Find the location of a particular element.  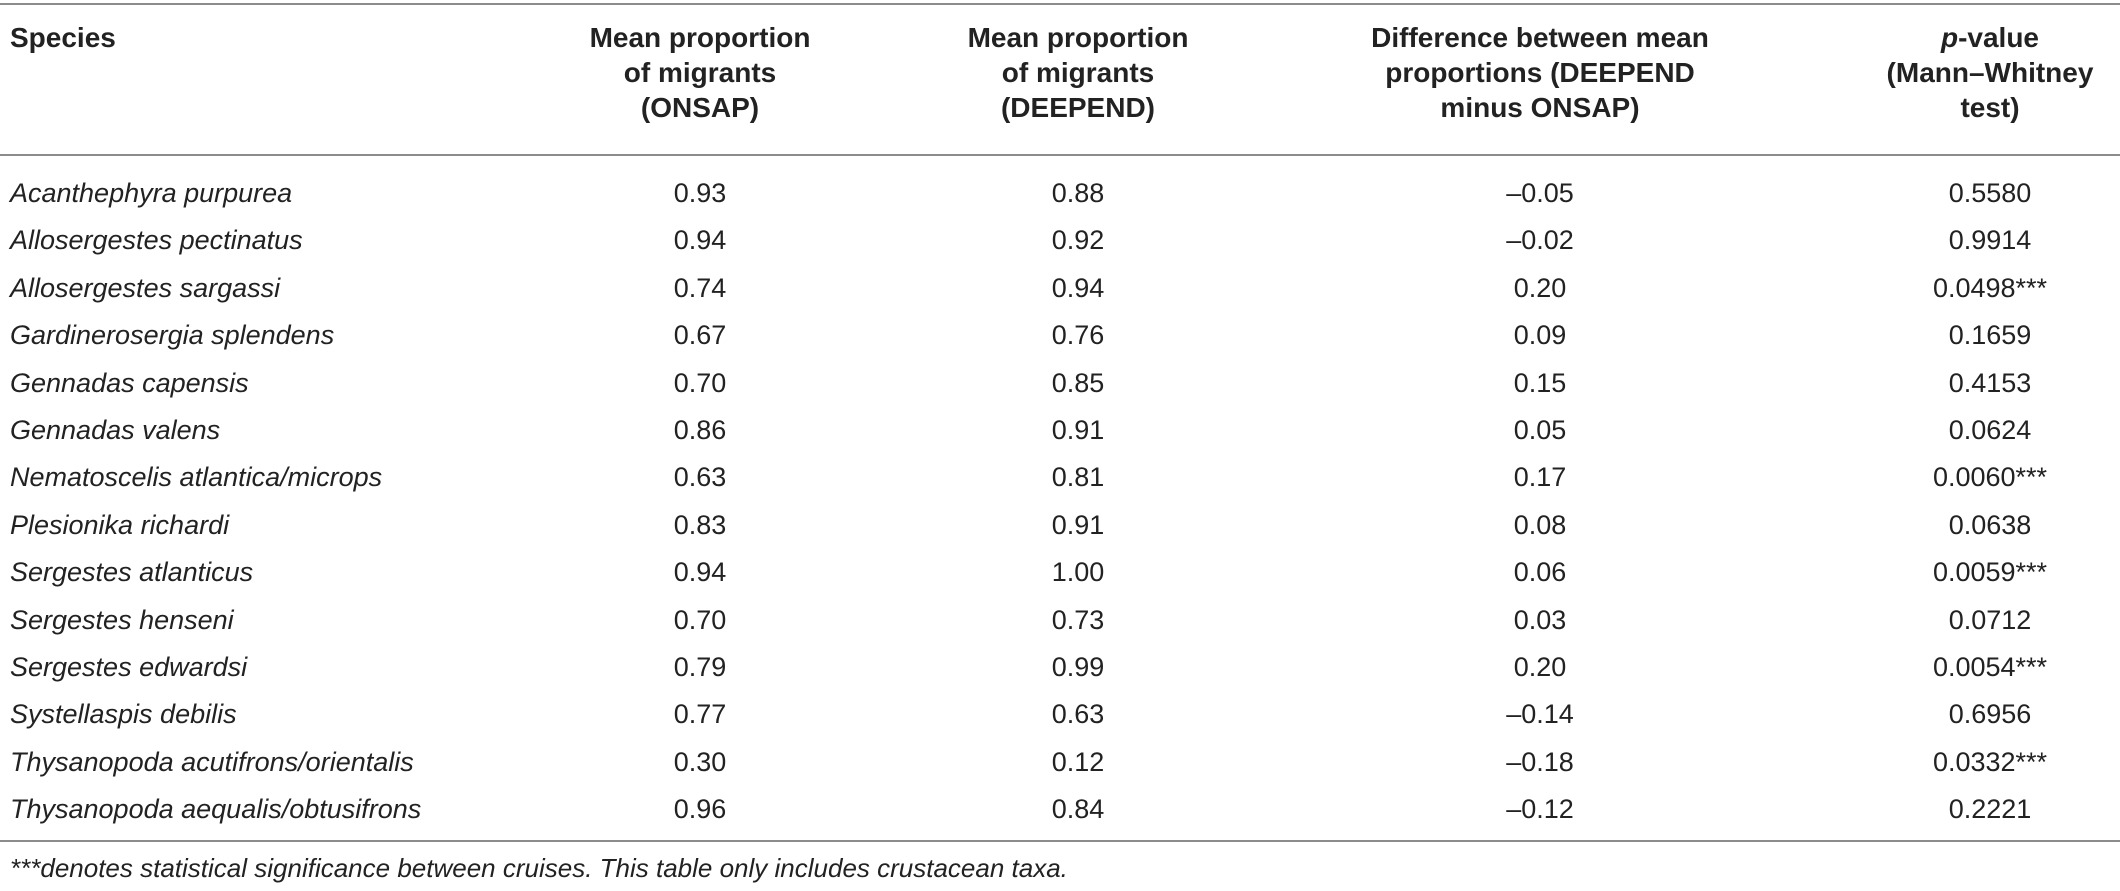

cell-pvalue: 0.6956 is located at coordinates (1990, 714).